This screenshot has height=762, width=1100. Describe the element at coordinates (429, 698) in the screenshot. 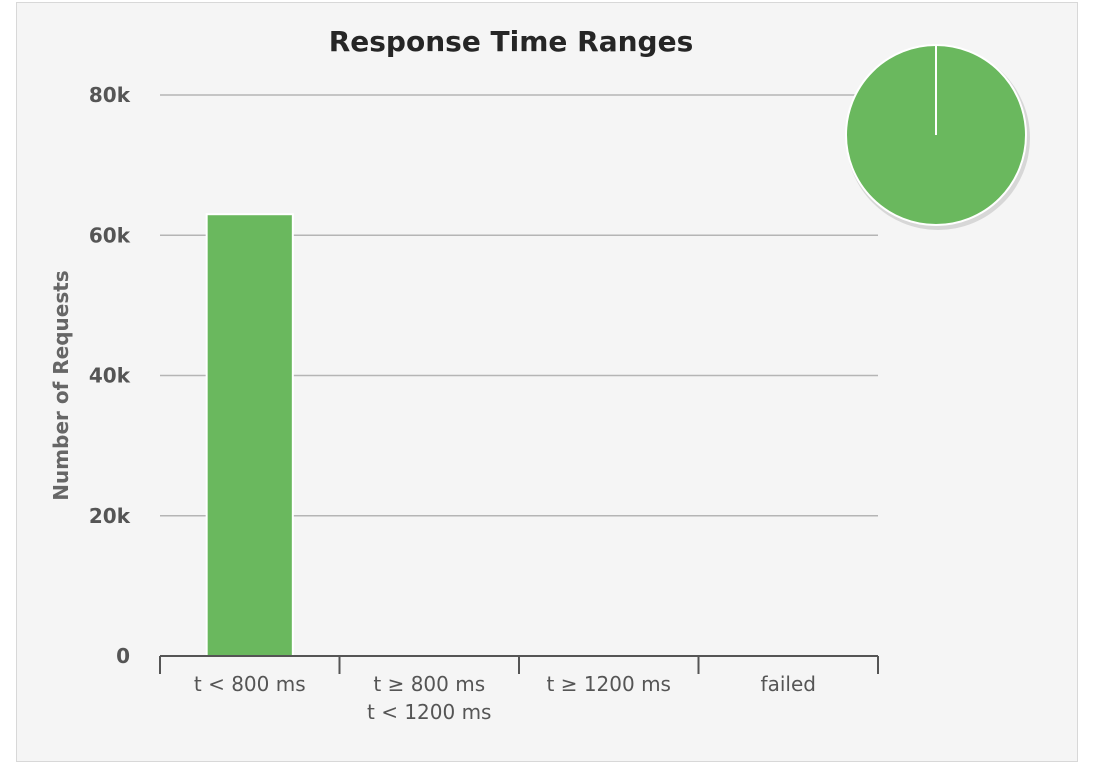

I see `x-tick-label: t ≥ 800 ms t < 1200 ms` at that location.